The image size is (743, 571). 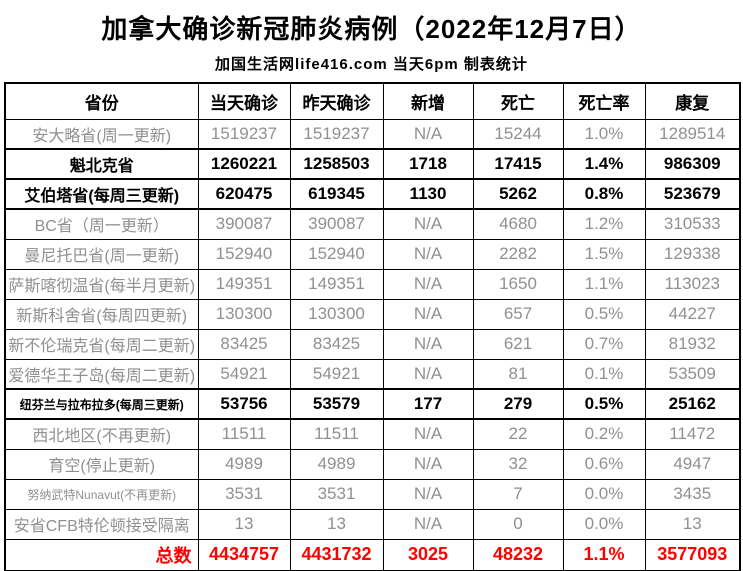 I want to click on cell-yesterday: 1519237, so click(x=336, y=134).